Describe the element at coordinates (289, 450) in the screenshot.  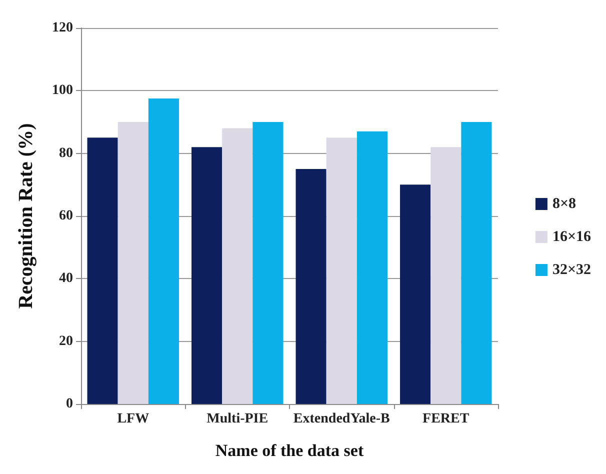
I see `x-axis-title: Name of the data set` at that location.